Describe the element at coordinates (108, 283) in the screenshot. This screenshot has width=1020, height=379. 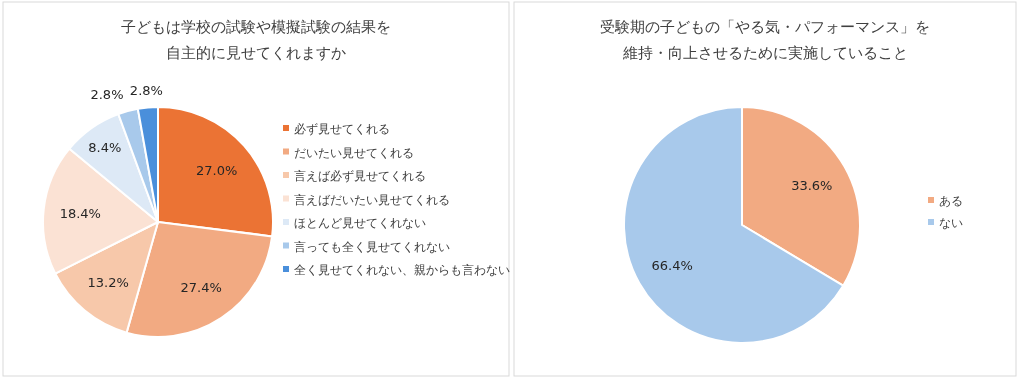
I see `data-label: 13.2%` at that location.